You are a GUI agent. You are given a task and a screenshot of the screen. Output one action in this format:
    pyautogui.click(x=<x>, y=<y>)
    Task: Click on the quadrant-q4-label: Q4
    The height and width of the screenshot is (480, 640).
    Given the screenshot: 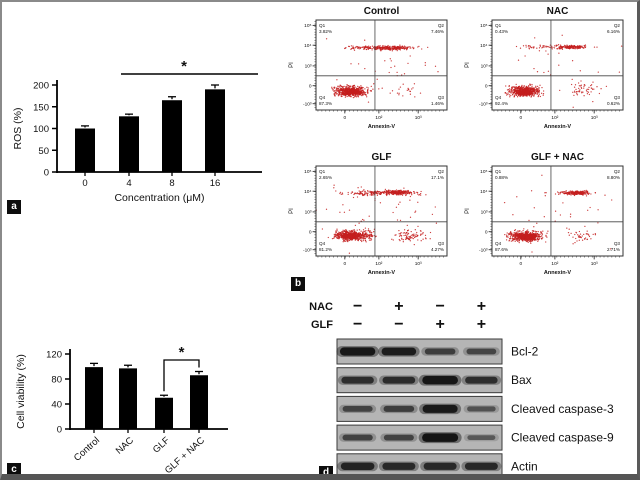 What is the action you would take?
    pyautogui.click(x=498, y=97)
    